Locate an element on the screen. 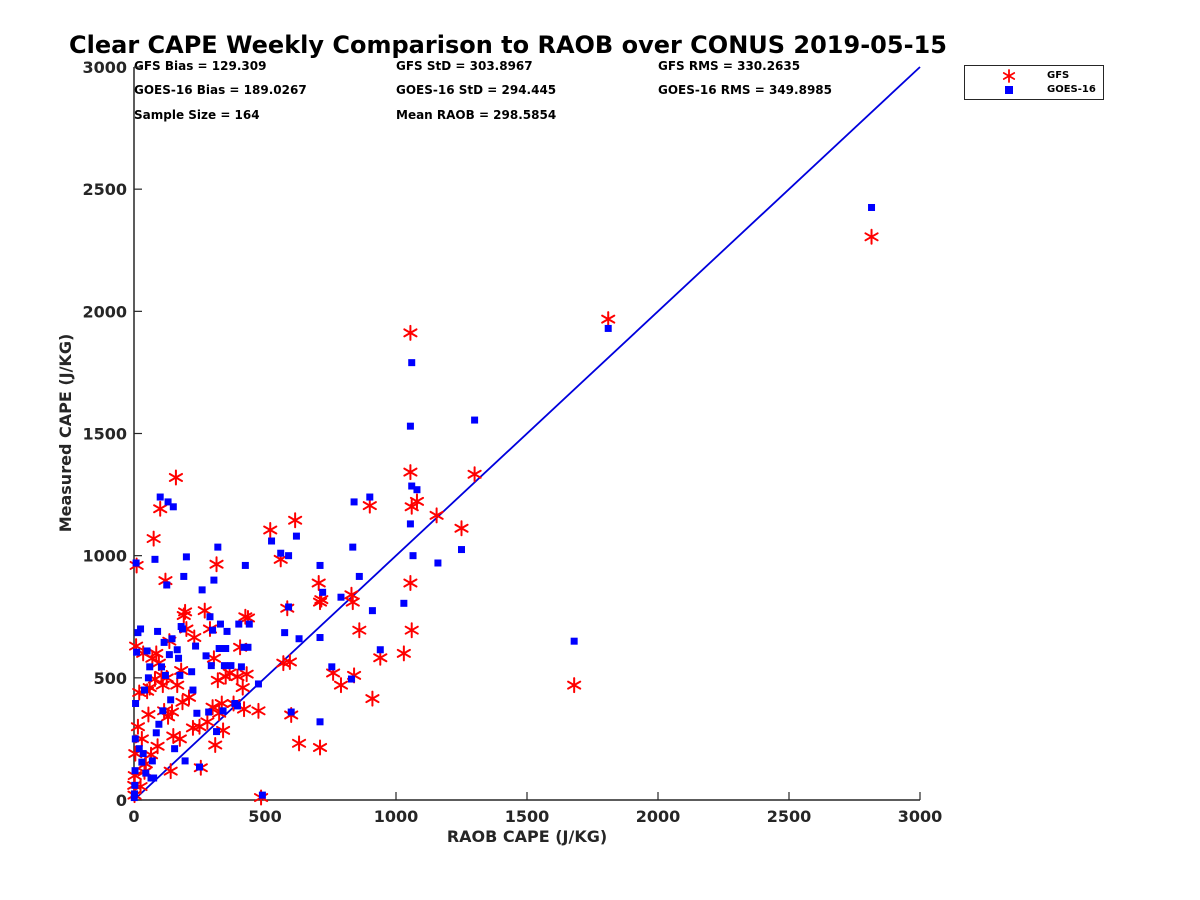  y-tick-label: 1000 is located at coordinates (104, 556).